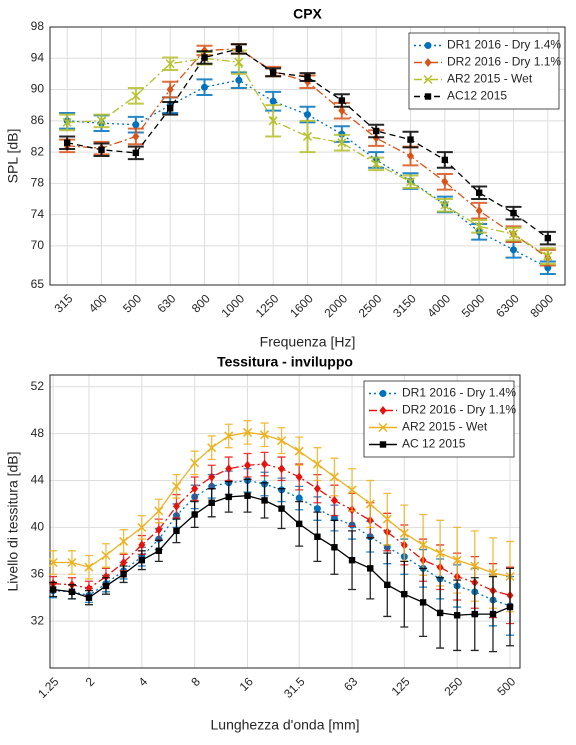 This screenshot has height=745, width=576. Describe the element at coordinates (98, 303) in the screenshot. I see `x-tick-label: 400` at that location.